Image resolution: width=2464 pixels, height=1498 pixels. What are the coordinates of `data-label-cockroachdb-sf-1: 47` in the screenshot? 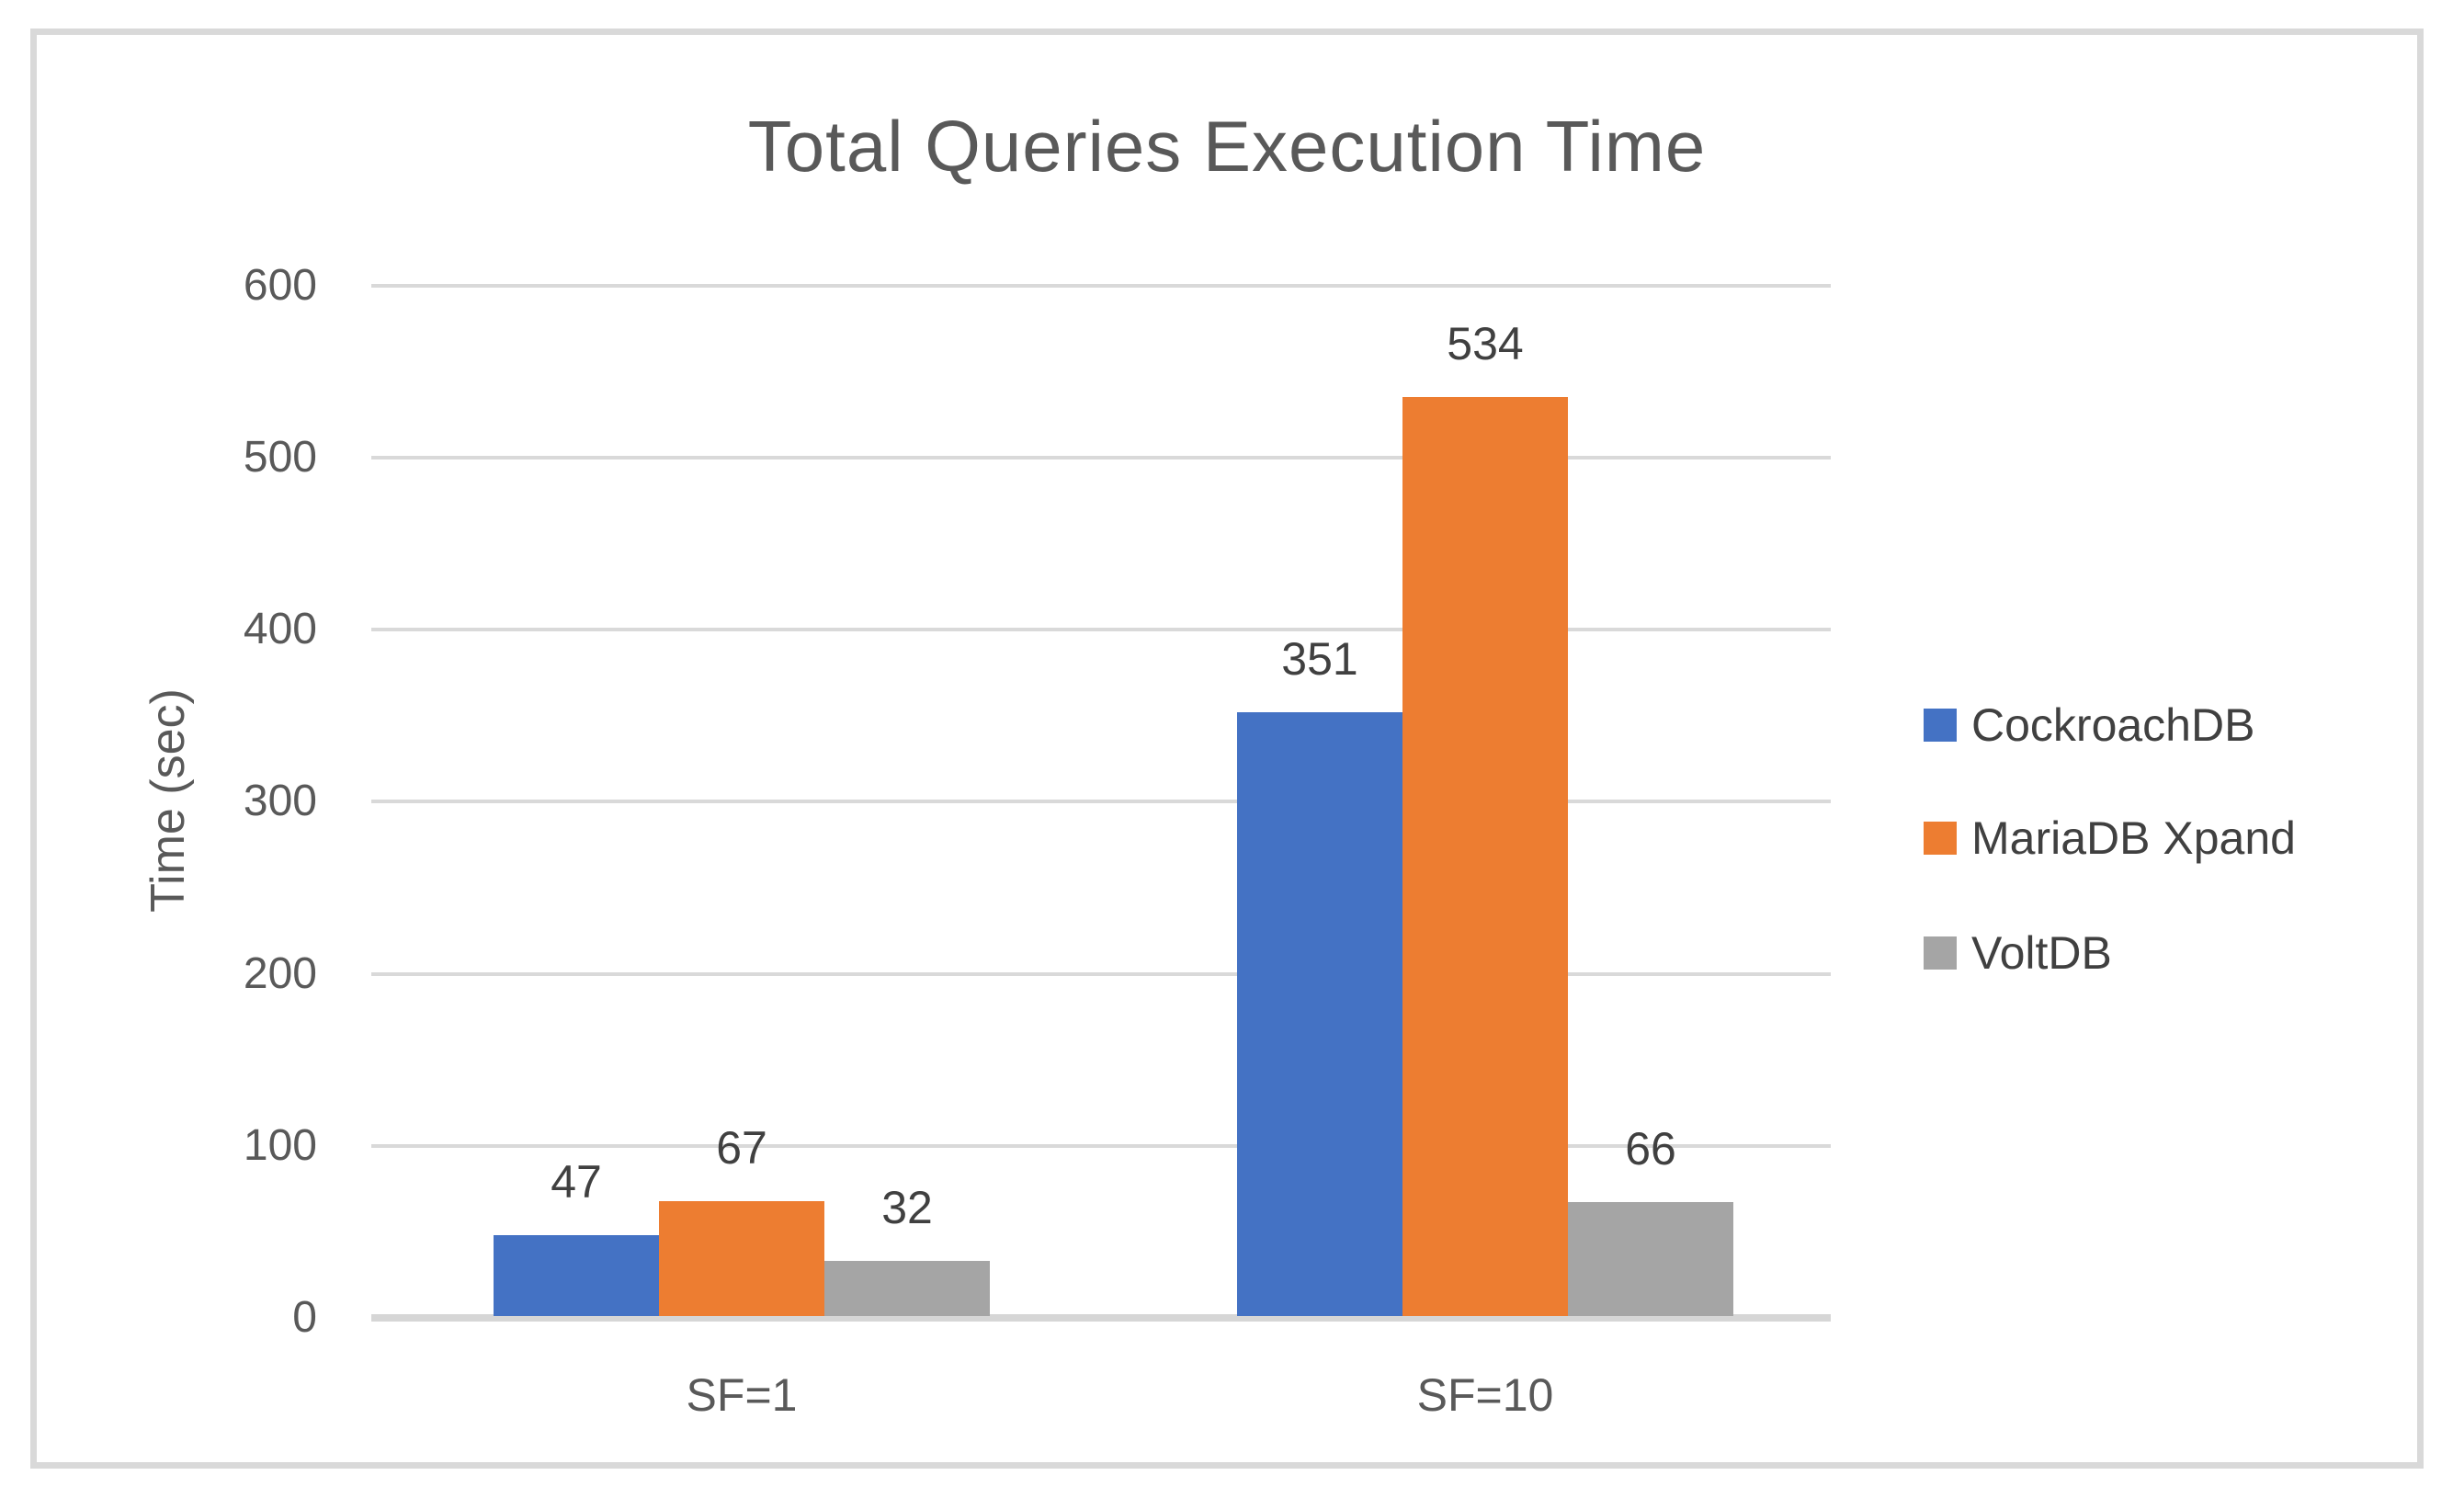 It's located at (577, 1182).